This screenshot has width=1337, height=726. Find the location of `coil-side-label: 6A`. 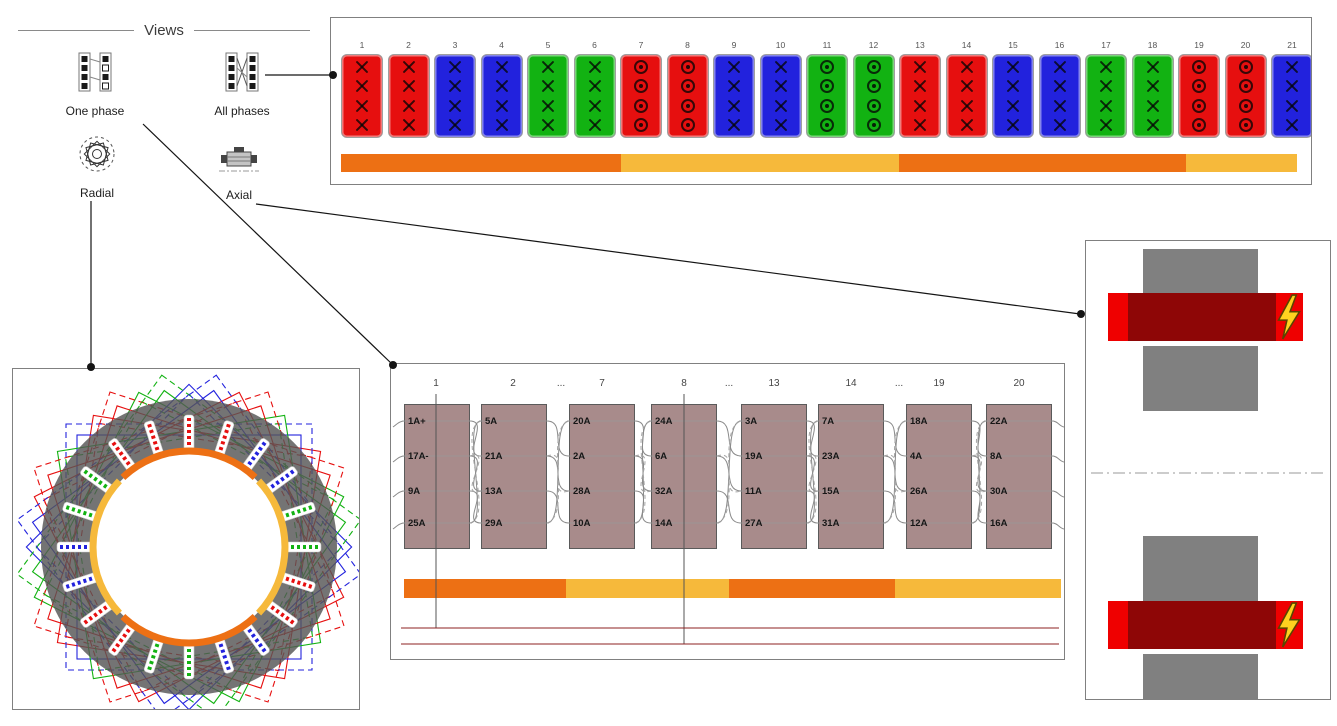

coil-side-label: 6A is located at coordinates (661, 456).